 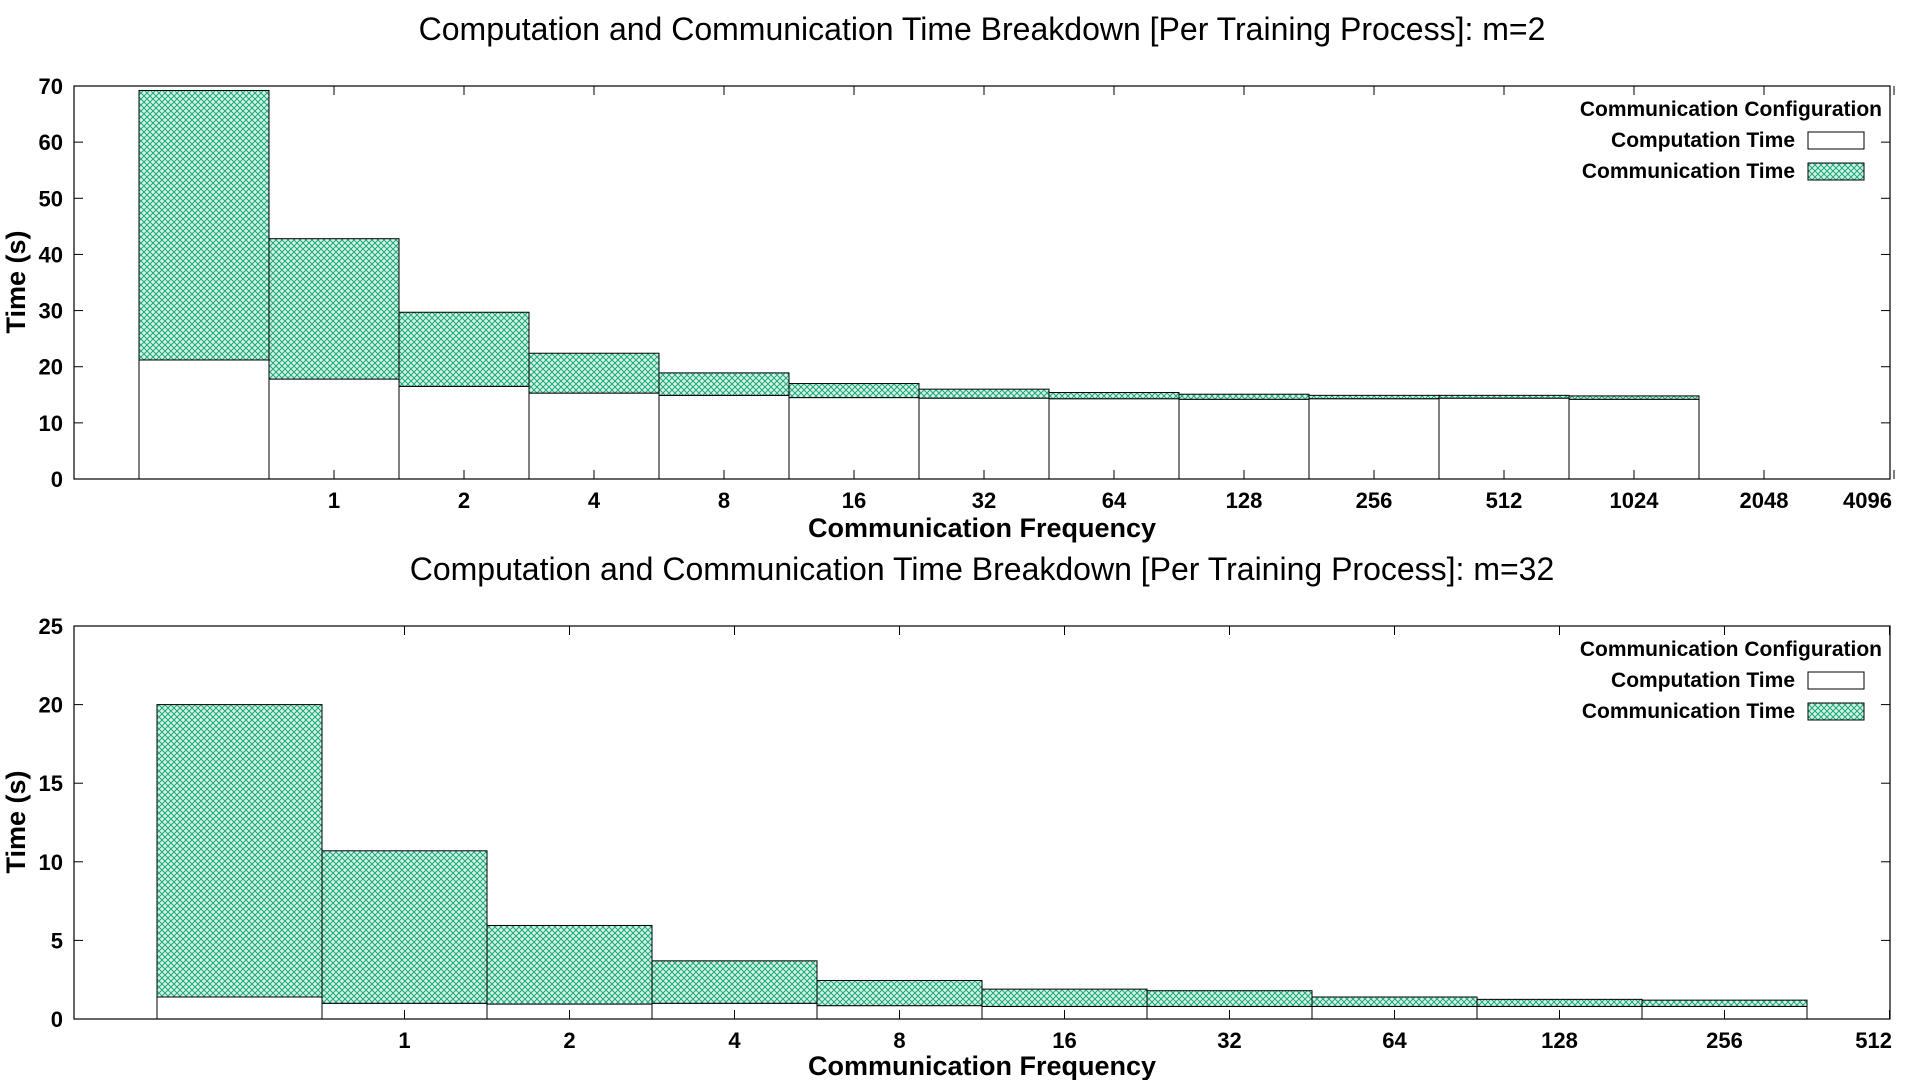 What do you see at coordinates (51, 86) in the screenshot?
I see `y-tick-label: 70` at bounding box center [51, 86].